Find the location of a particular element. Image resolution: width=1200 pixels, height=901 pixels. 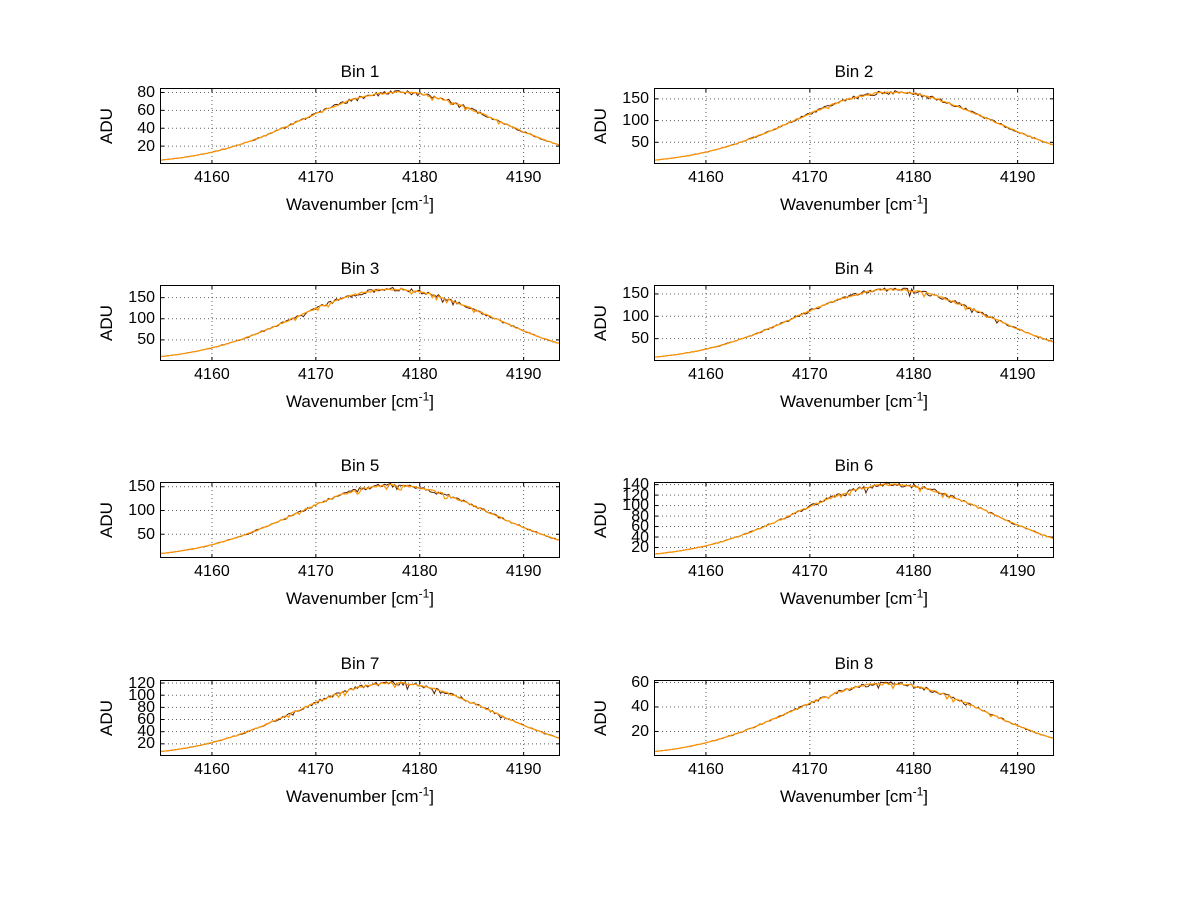

y-tick-label: 140 is located at coordinates (635, 485).